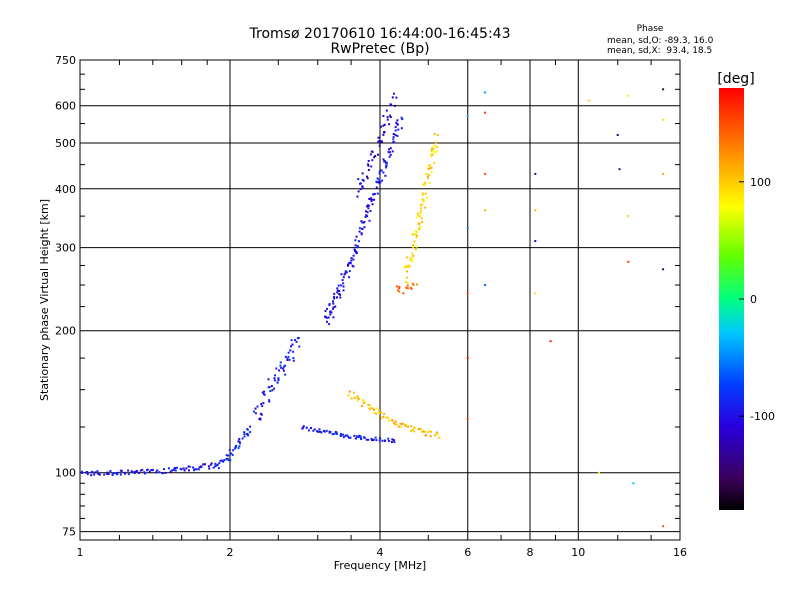  What do you see at coordinates (467, 552) in the screenshot?
I see `x-tick-label: 6` at bounding box center [467, 552].